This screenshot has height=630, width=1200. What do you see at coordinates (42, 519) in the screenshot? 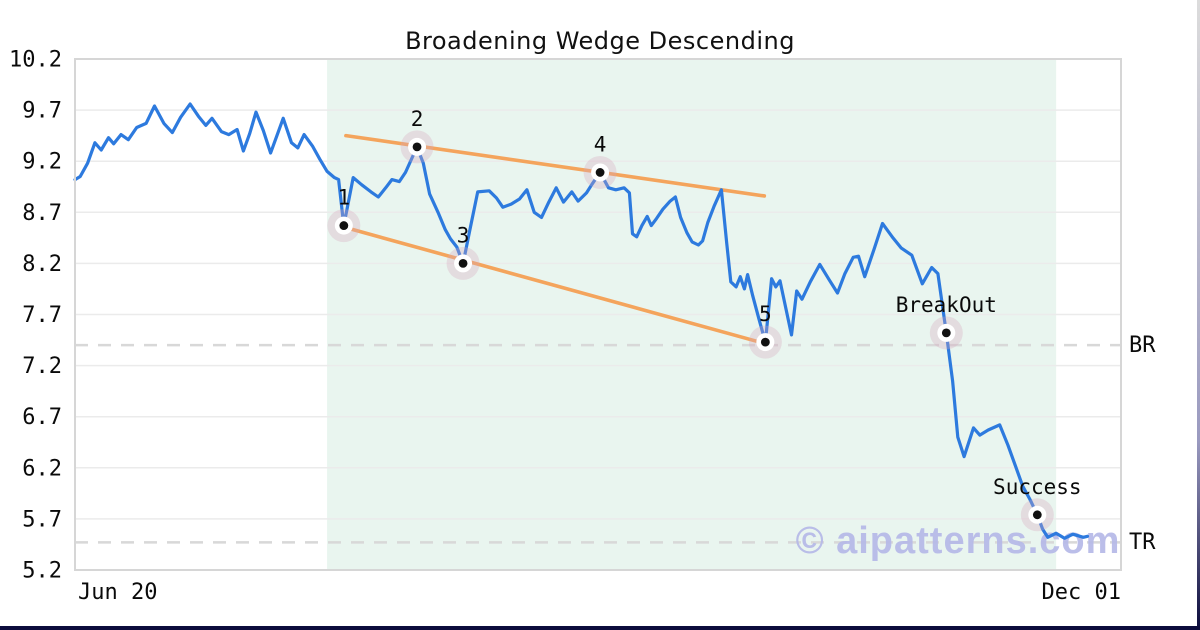
I see `y-axis-tick: 5.7` at bounding box center [42, 519].